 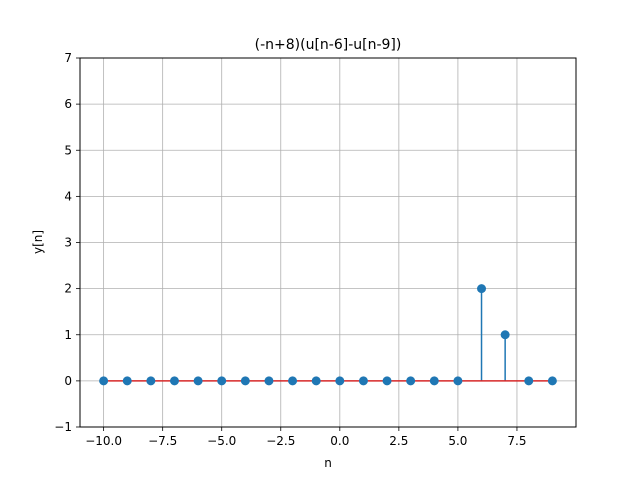 What do you see at coordinates (103, 441) in the screenshot?
I see `x-tick-label: −10.0` at bounding box center [103, 441].